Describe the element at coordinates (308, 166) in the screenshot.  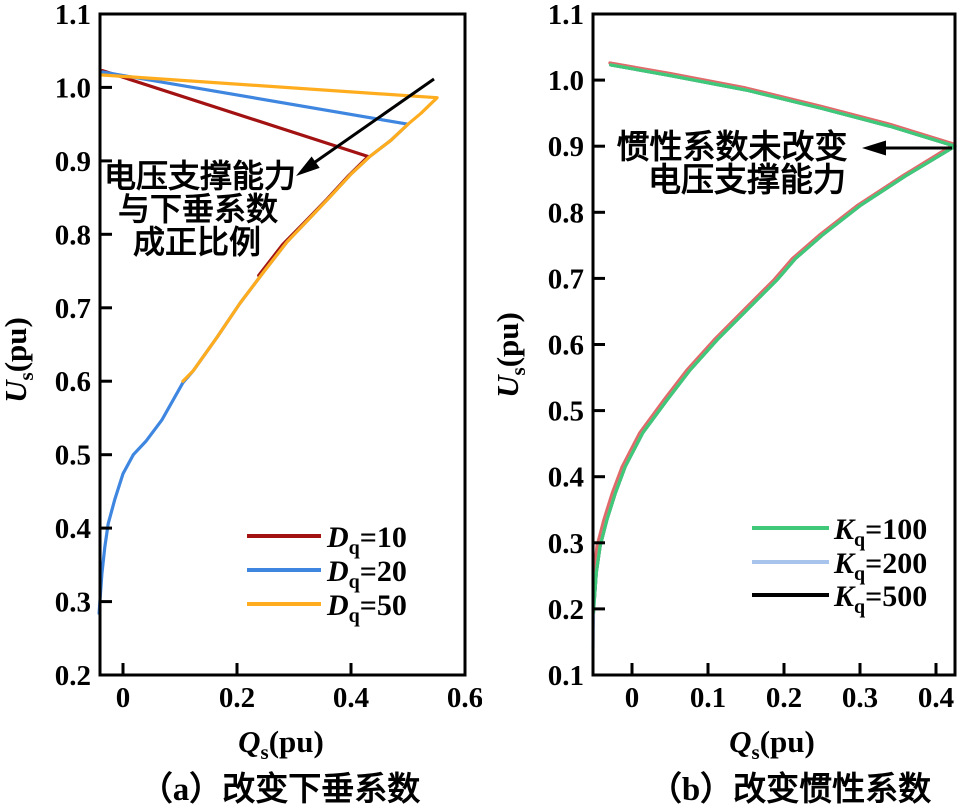
I see `arrow-head-a` at that location.